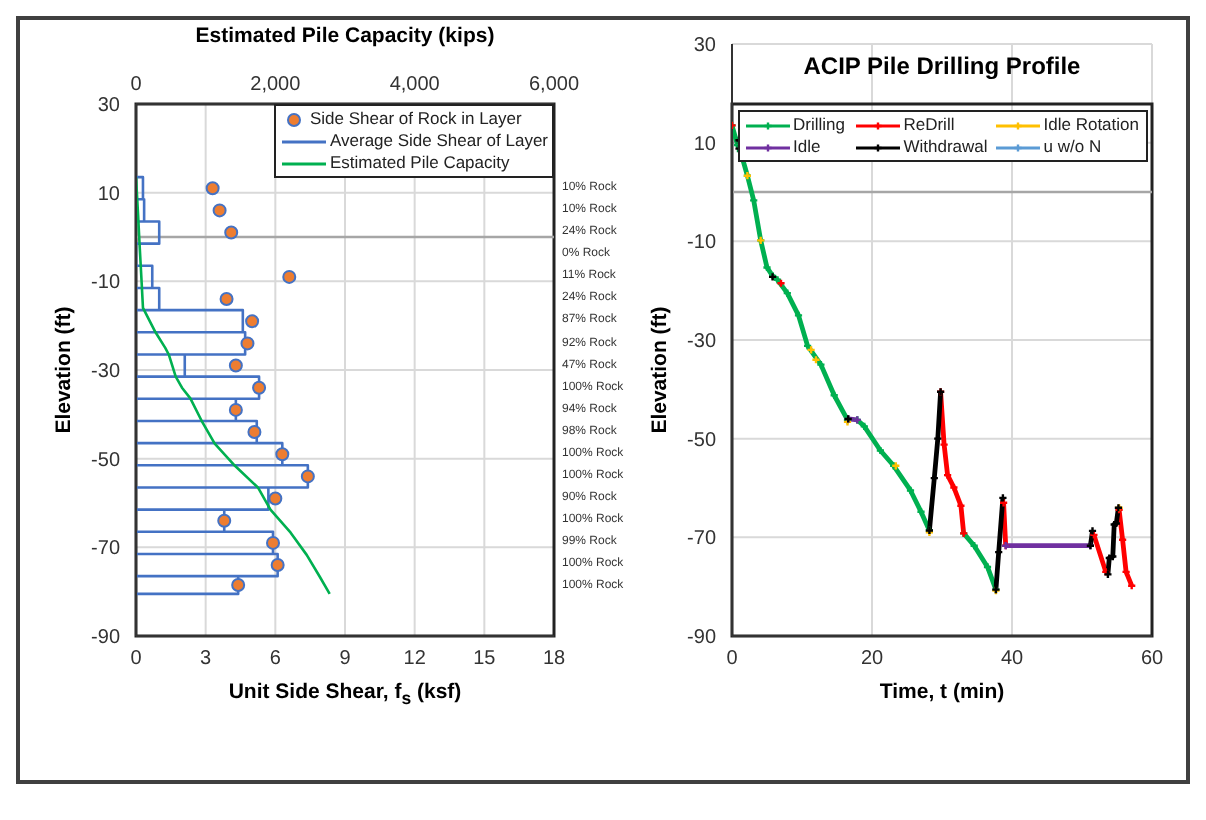 This screenshot has height=820, width=1206. Describe the element at coordinates (807, 147) in the screenshot. I see `legend-label: Idle` at that location.